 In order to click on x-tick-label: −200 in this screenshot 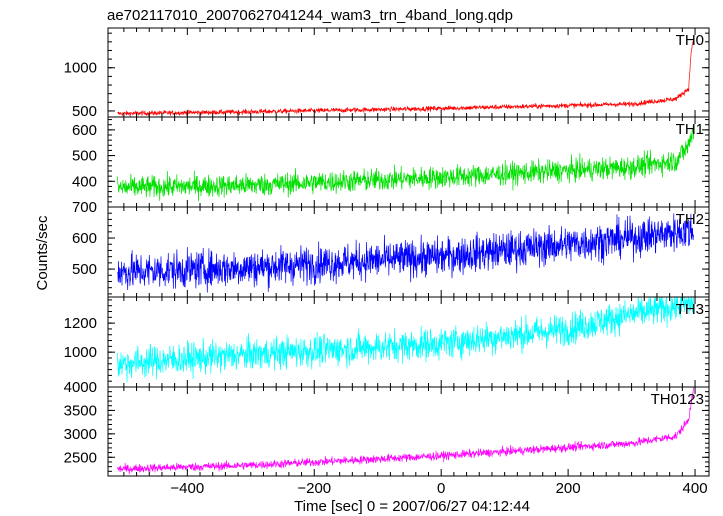, I will do `click(314, 488)`.